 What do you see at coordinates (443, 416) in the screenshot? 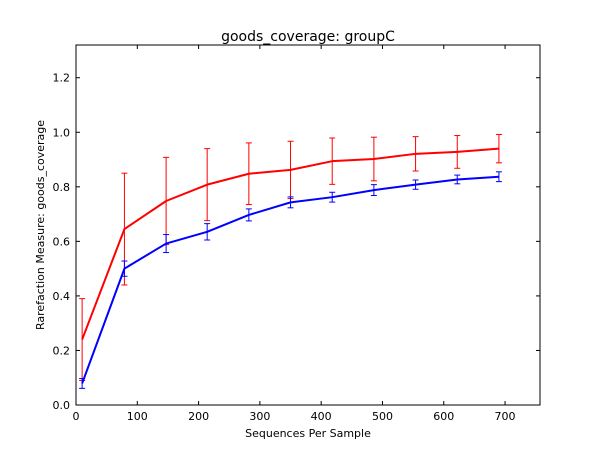
I see `x-tick-label: 600` at bounding box center [443, 416].